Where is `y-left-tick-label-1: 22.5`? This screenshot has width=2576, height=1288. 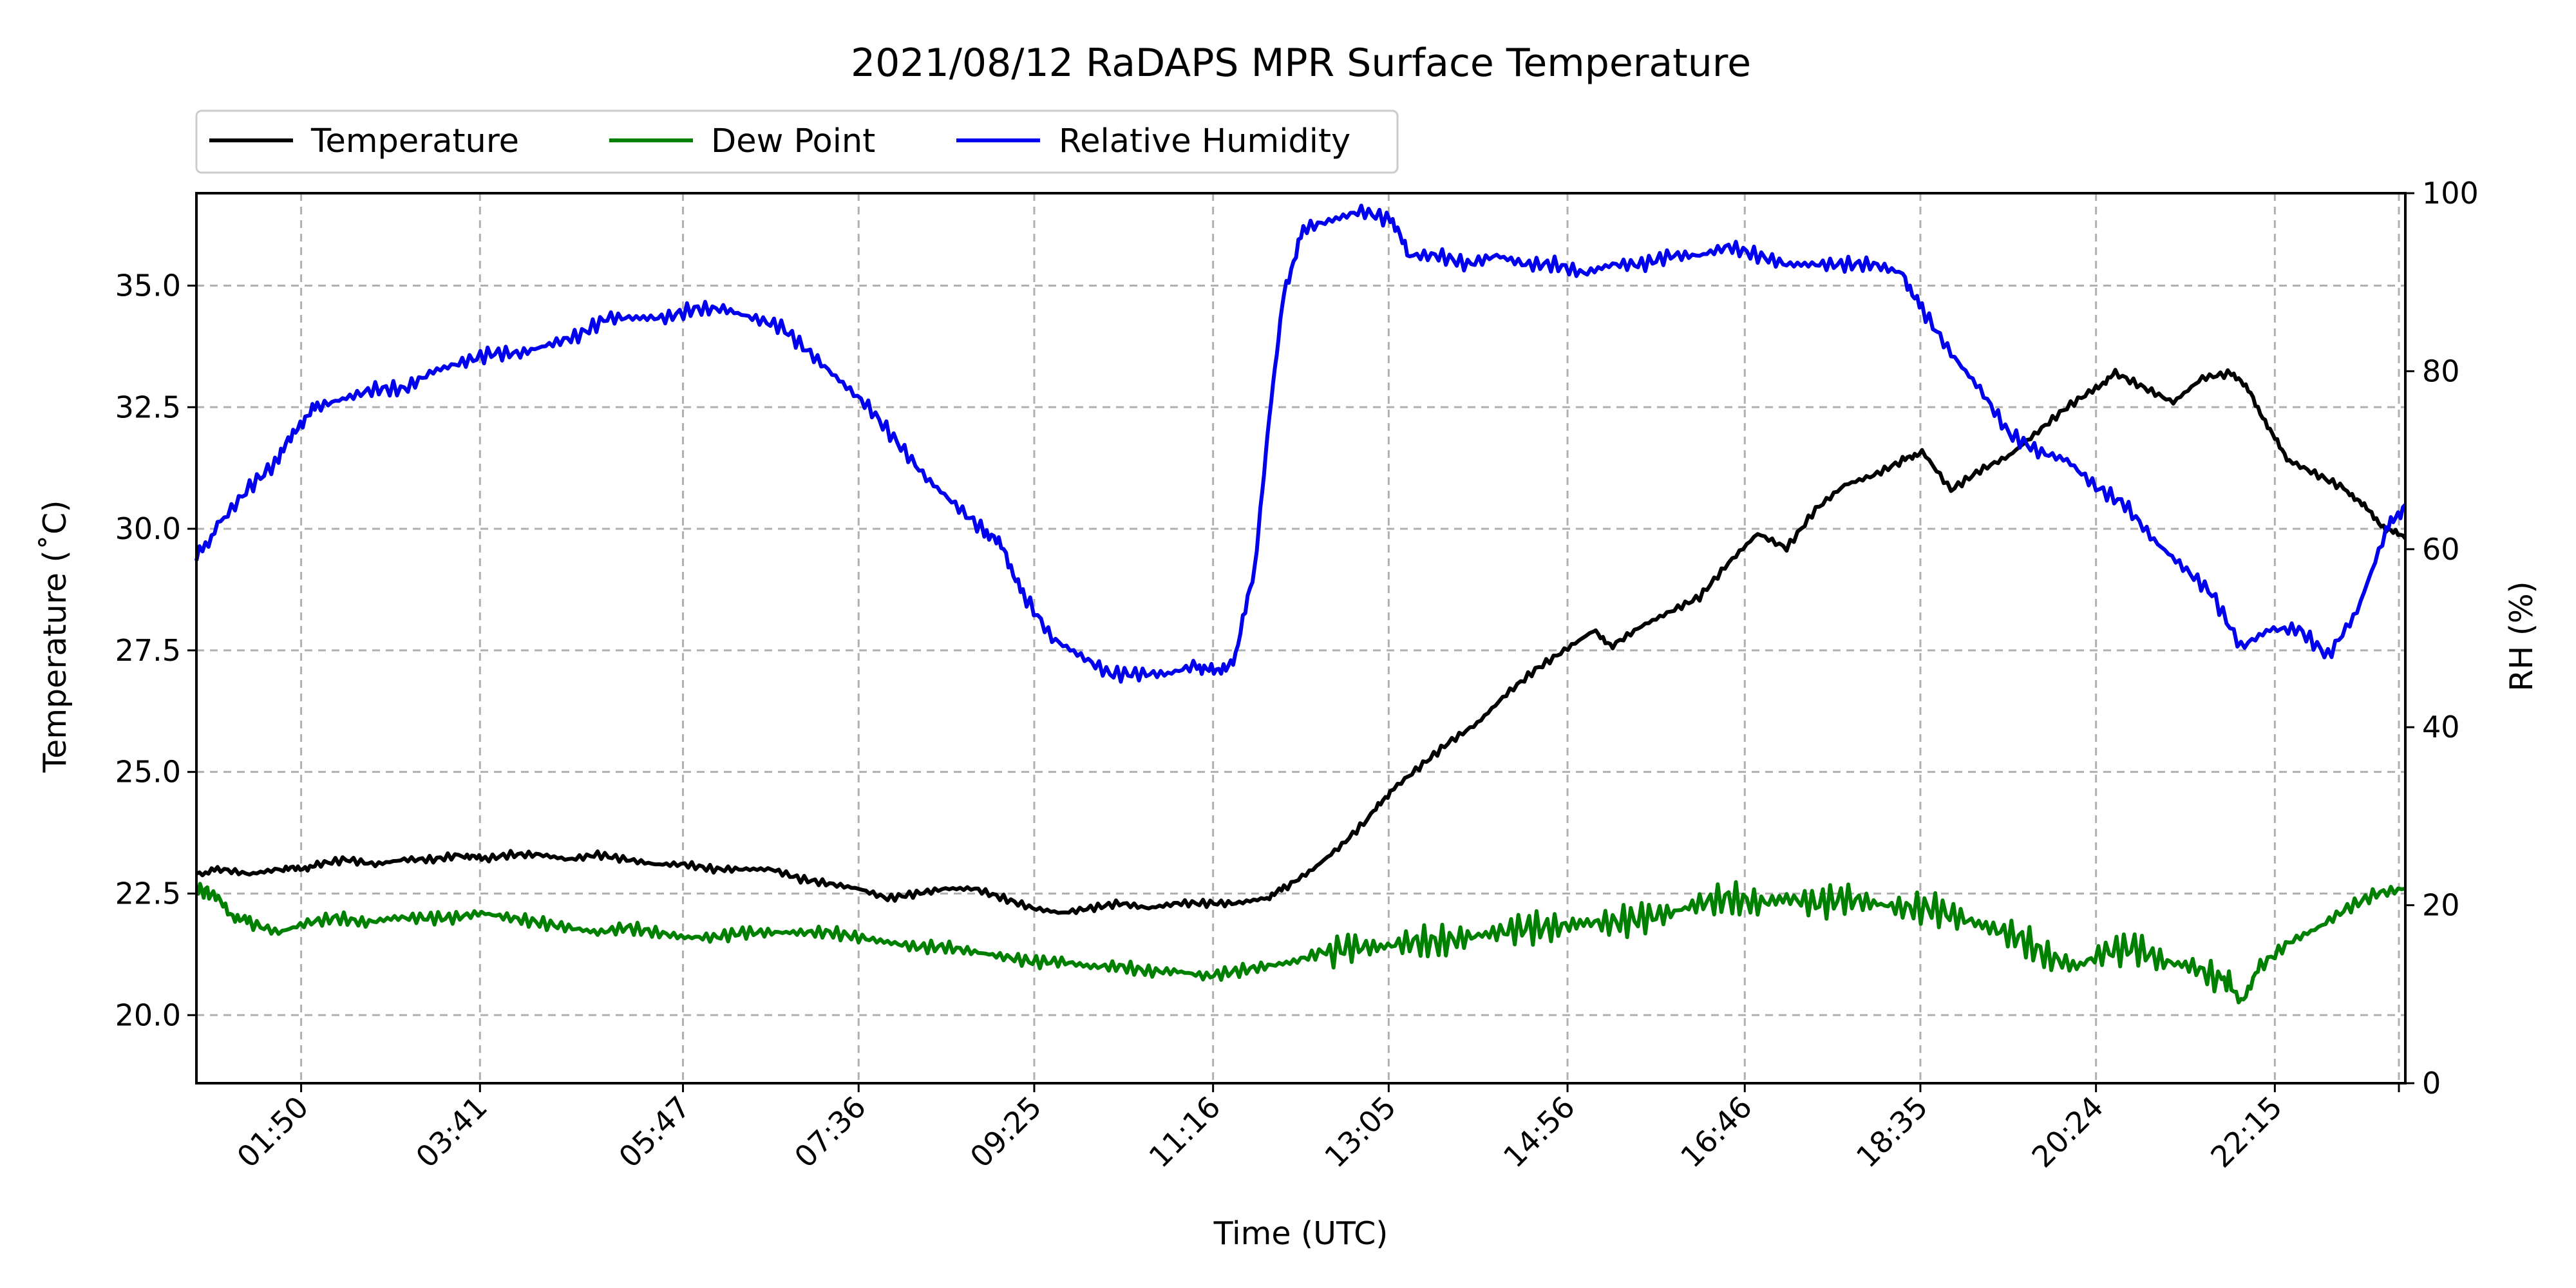
y-left-tick-label-1: 22.5 is located at coordinates (148, 893).